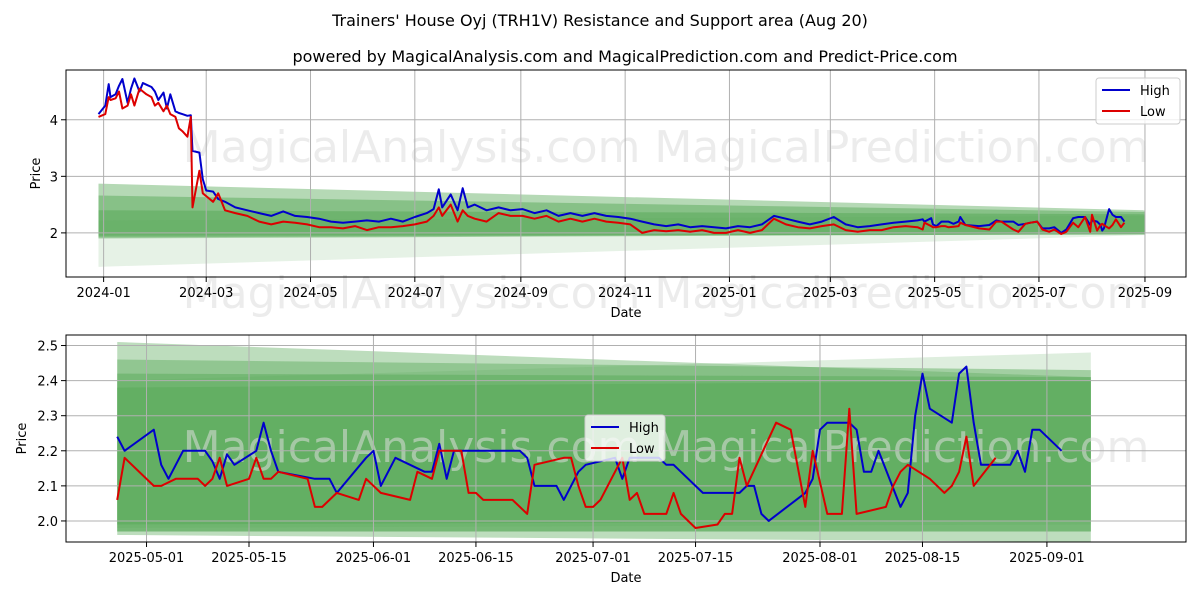  I want to click on x-tick-label: 2025-08-15, so click(923, 558).